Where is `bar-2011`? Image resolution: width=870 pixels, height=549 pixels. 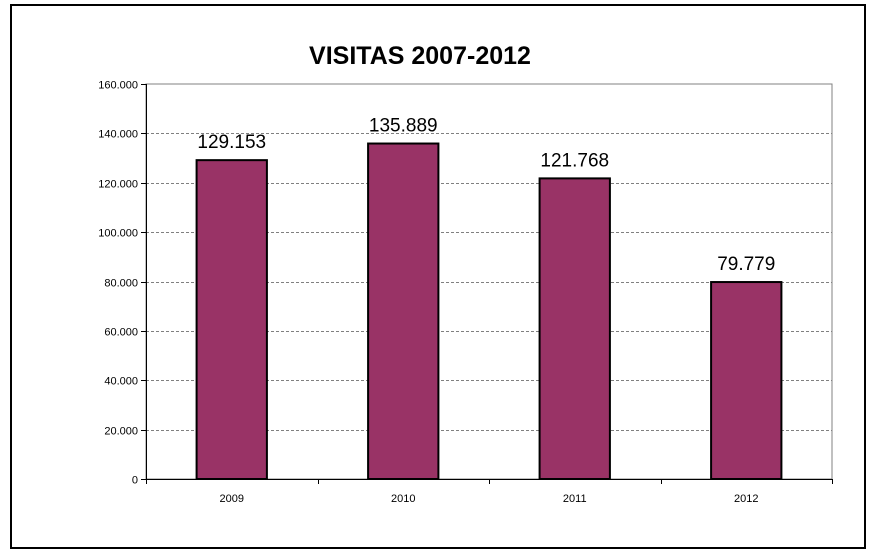
bar-2011 is located at coordinates (574, 328).